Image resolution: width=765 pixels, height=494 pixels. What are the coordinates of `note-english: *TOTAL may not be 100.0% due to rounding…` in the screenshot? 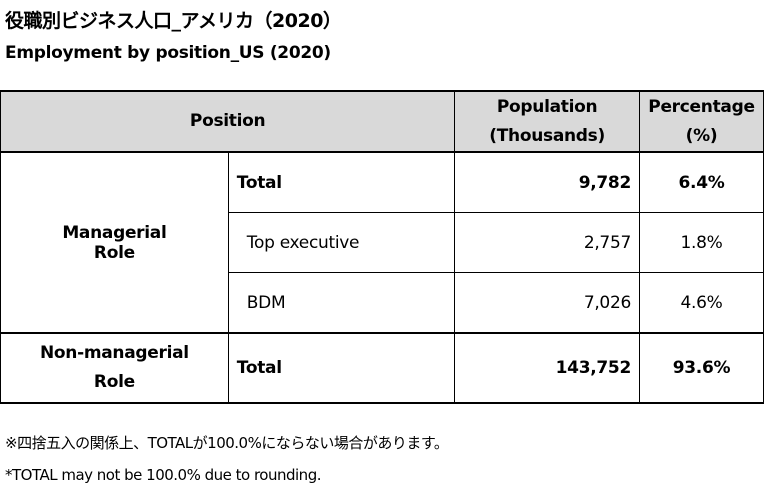 It's located at (163, 475).